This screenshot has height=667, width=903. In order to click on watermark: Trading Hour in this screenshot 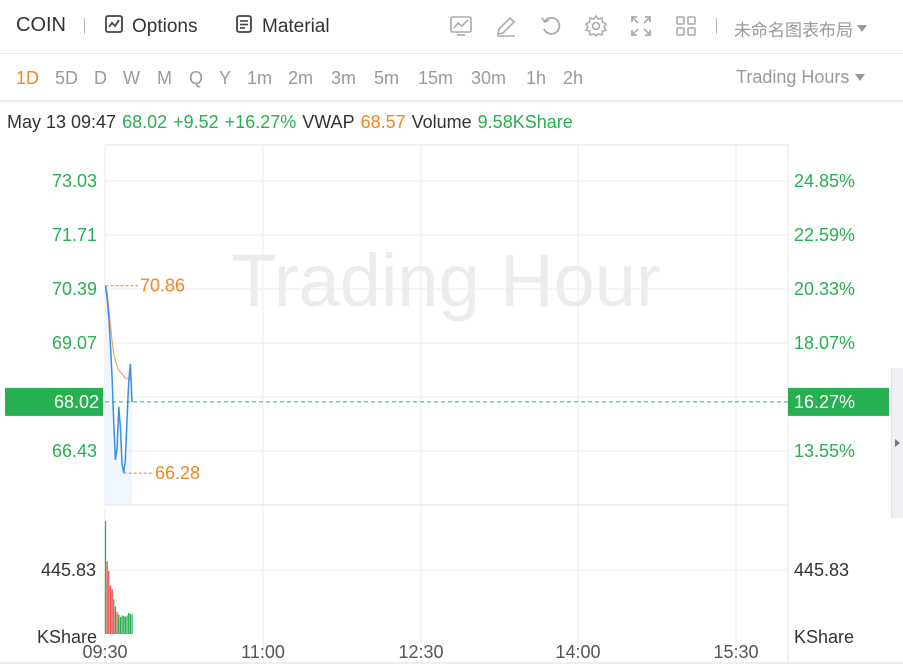, I will do `click(445, 280)`.